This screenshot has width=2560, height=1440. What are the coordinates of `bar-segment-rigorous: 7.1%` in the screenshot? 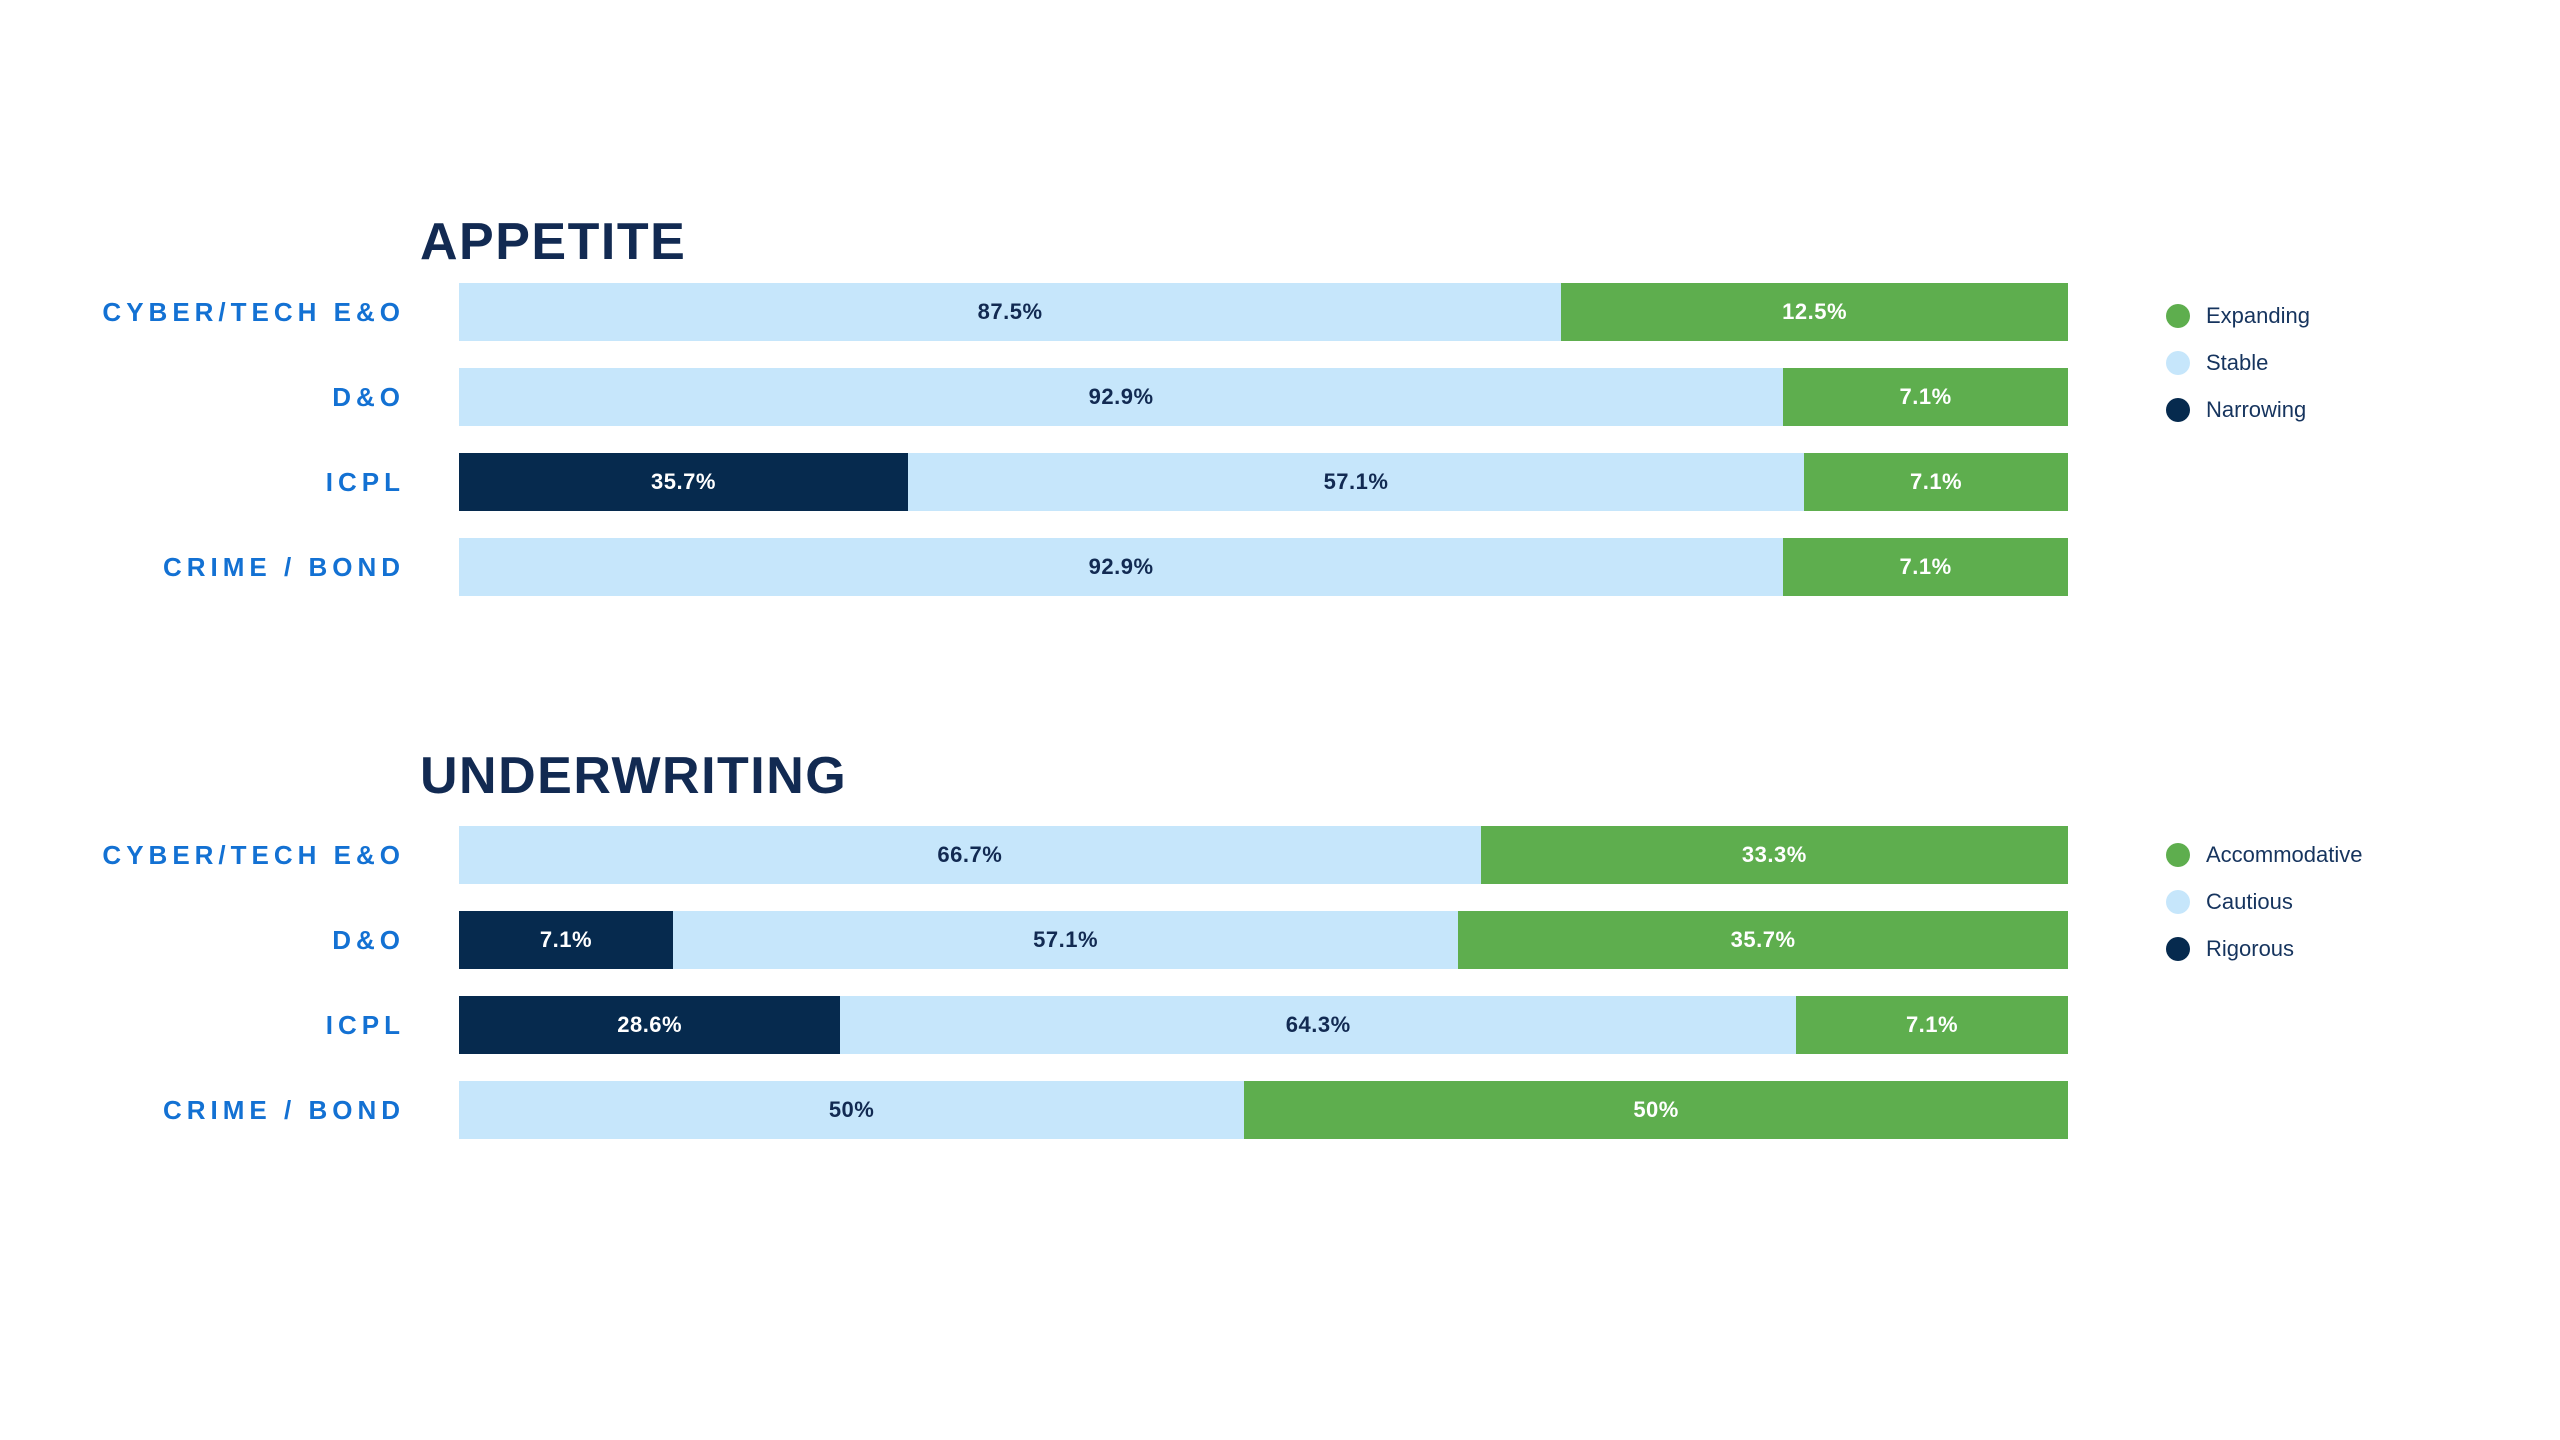 It's located at (566, 940).